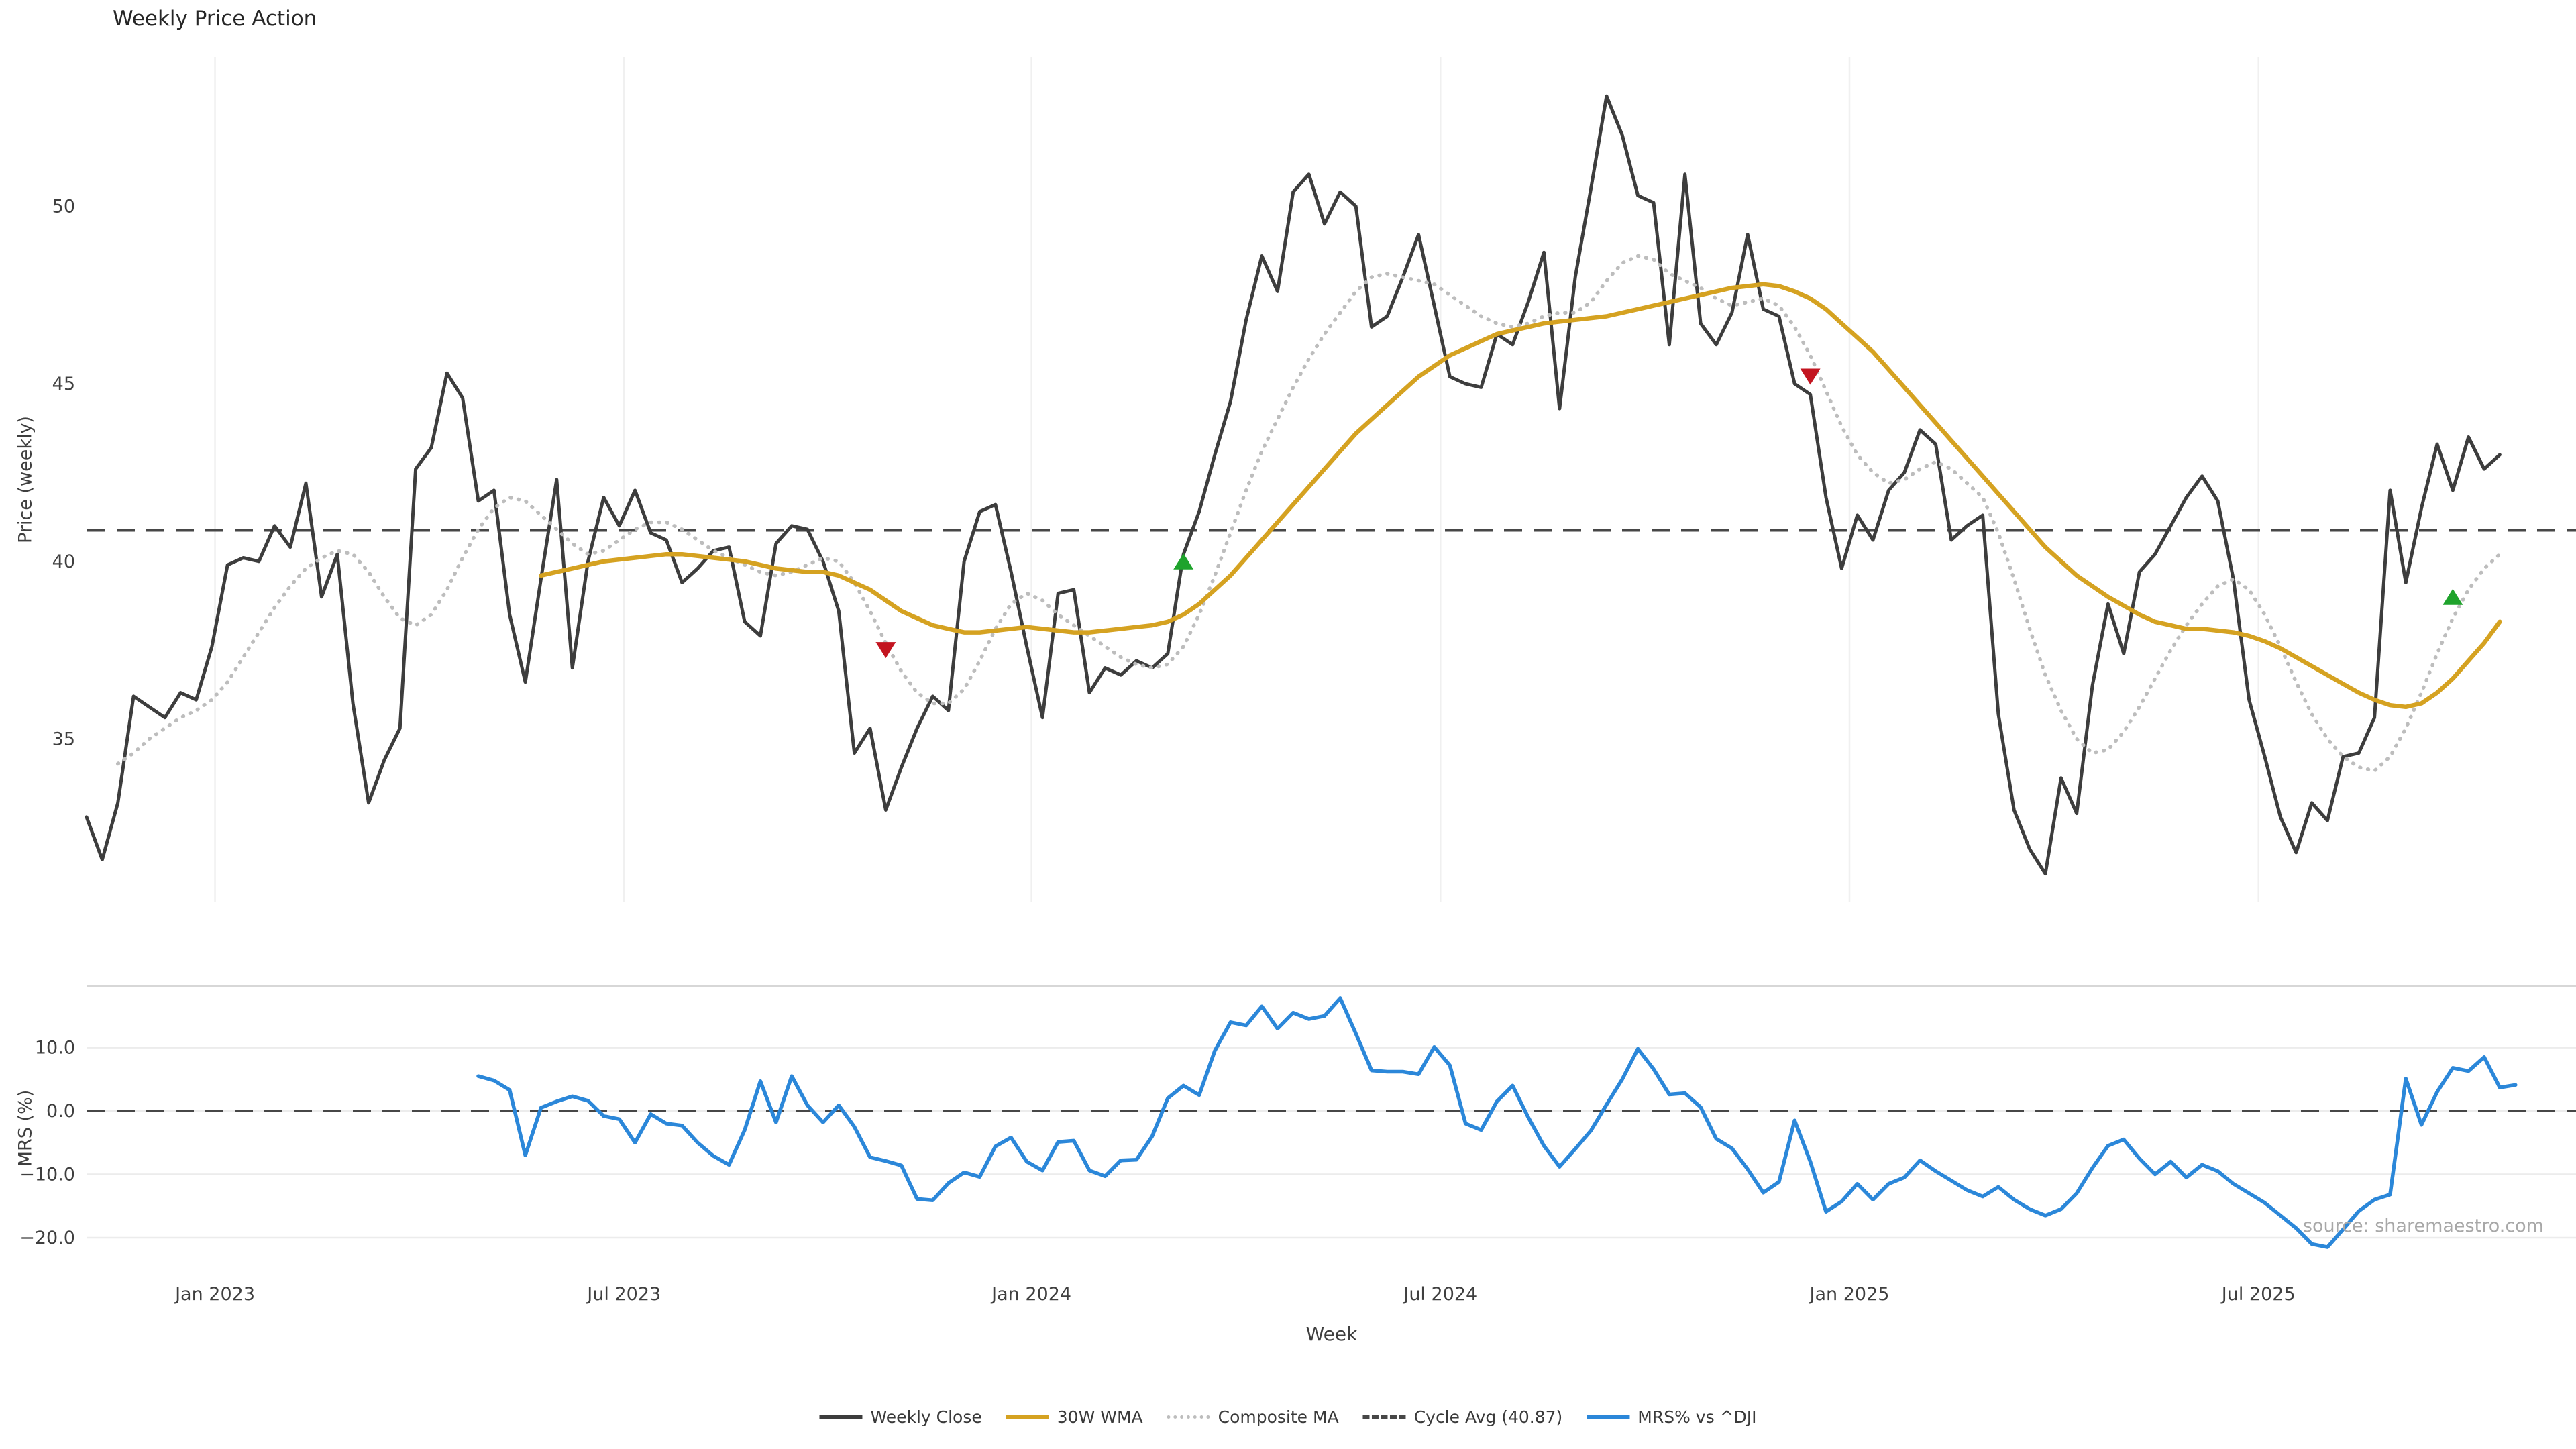 This screenshot has height=1449, width=2576. What do you see at coordinates (926, 1417) in the screenshot?
I see `legend-label: Weekly Close` at bounding box center [926, 1417].